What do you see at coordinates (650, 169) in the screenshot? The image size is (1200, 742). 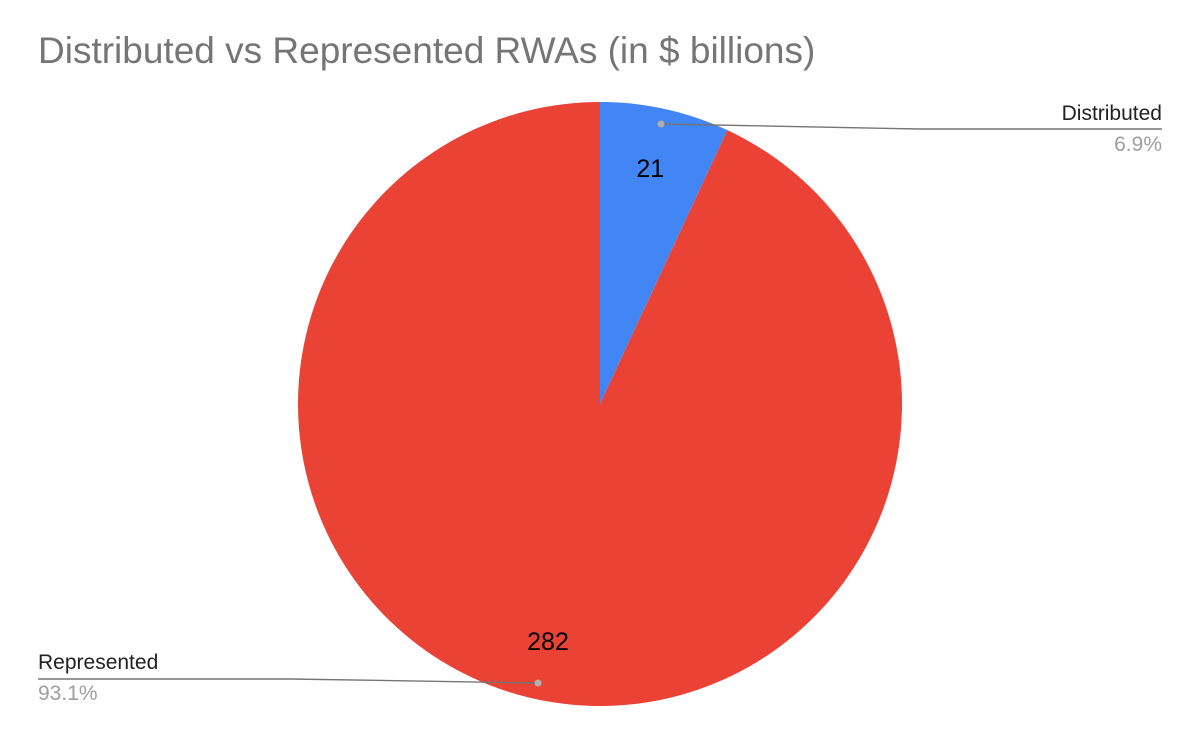 I see `slice-value-label-distributed: 21` at bounding box center [650, 169].